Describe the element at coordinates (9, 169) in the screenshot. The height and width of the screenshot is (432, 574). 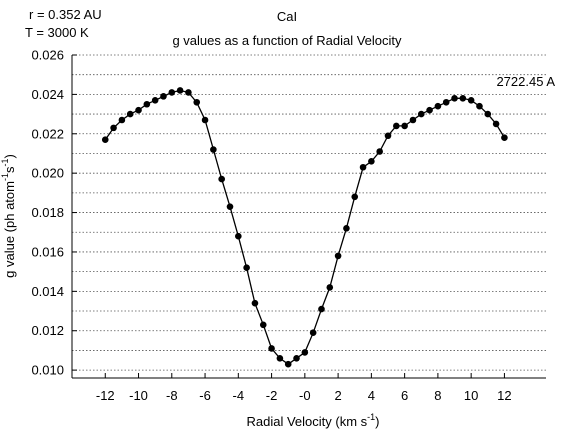
I see `y-axis-label-mid: s` at that location.